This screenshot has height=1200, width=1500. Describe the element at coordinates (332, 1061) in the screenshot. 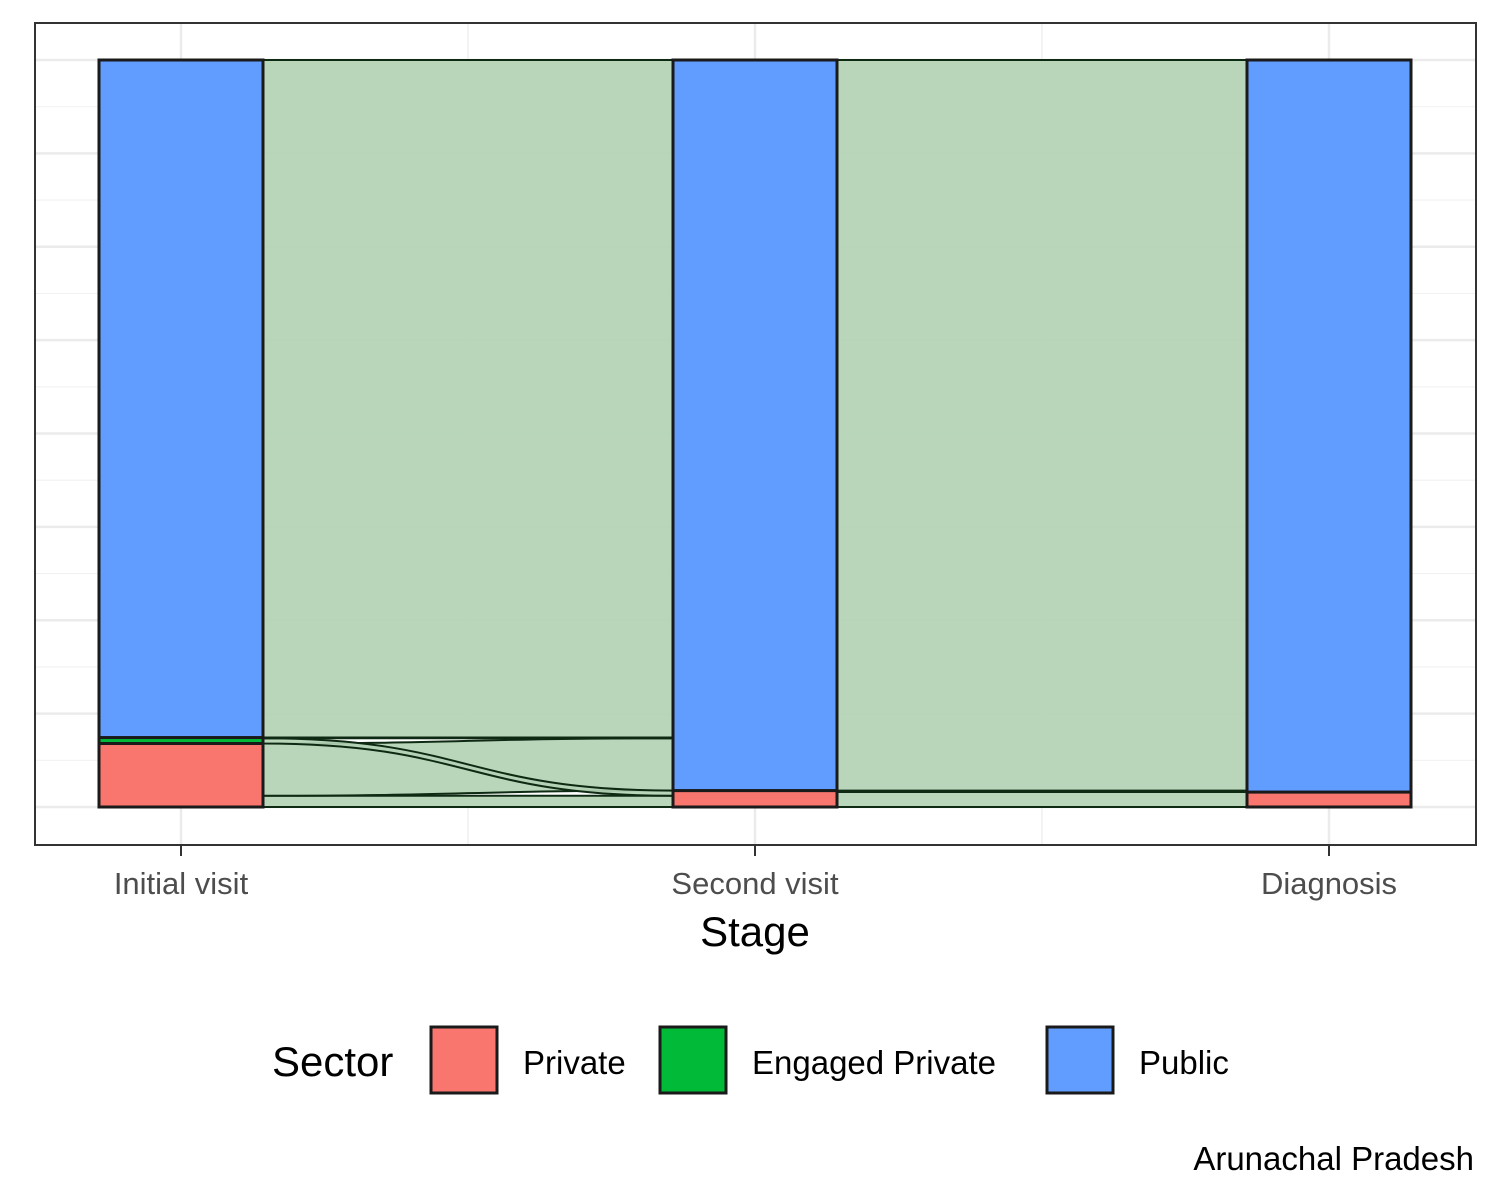

I see `legend-title: Sector` at that location.